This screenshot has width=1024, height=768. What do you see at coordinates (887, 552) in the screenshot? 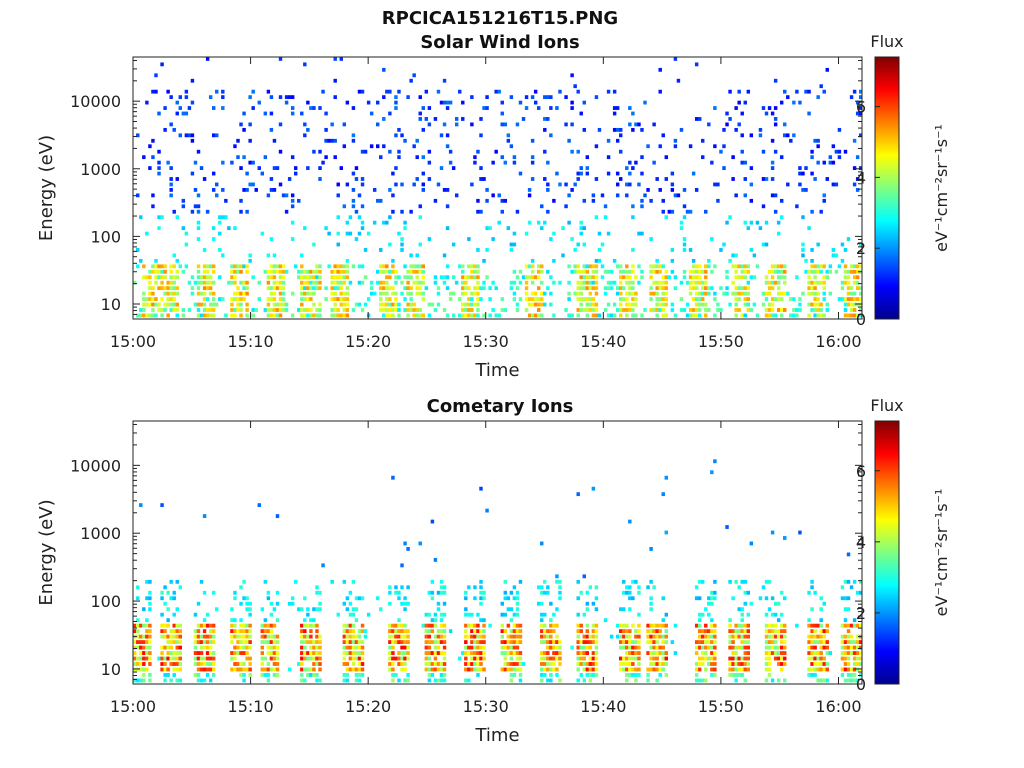
I see `colorbar-gradient` at bounding box center [887, 552].